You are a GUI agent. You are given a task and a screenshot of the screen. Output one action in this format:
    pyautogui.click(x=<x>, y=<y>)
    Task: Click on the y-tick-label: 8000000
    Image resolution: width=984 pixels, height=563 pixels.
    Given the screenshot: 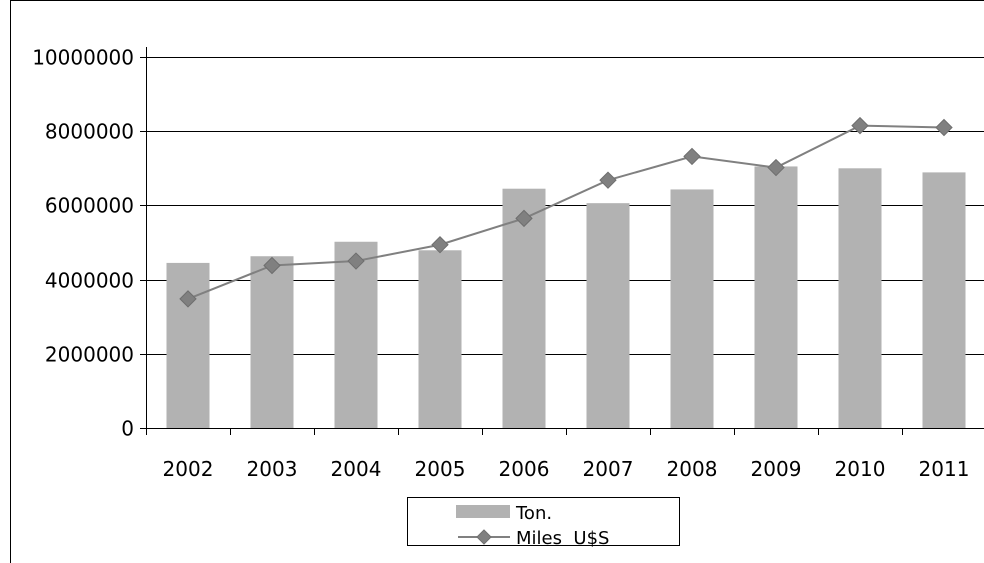 What is the action you would take?
    pyautogui.click(x=89, y=132)
    